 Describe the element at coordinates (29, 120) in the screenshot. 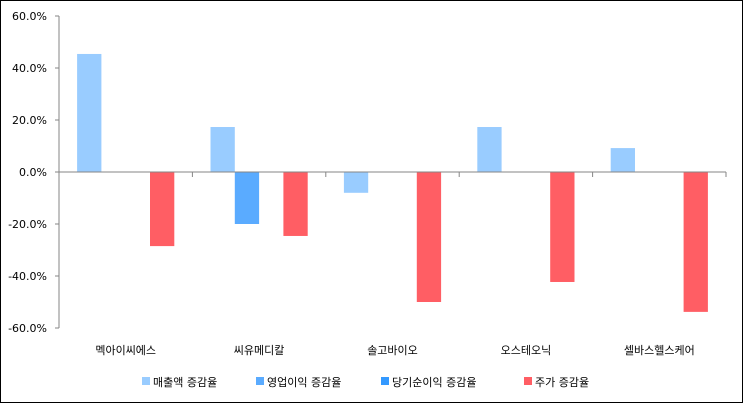

I see `y-tick-label: 20.0%` at that location.